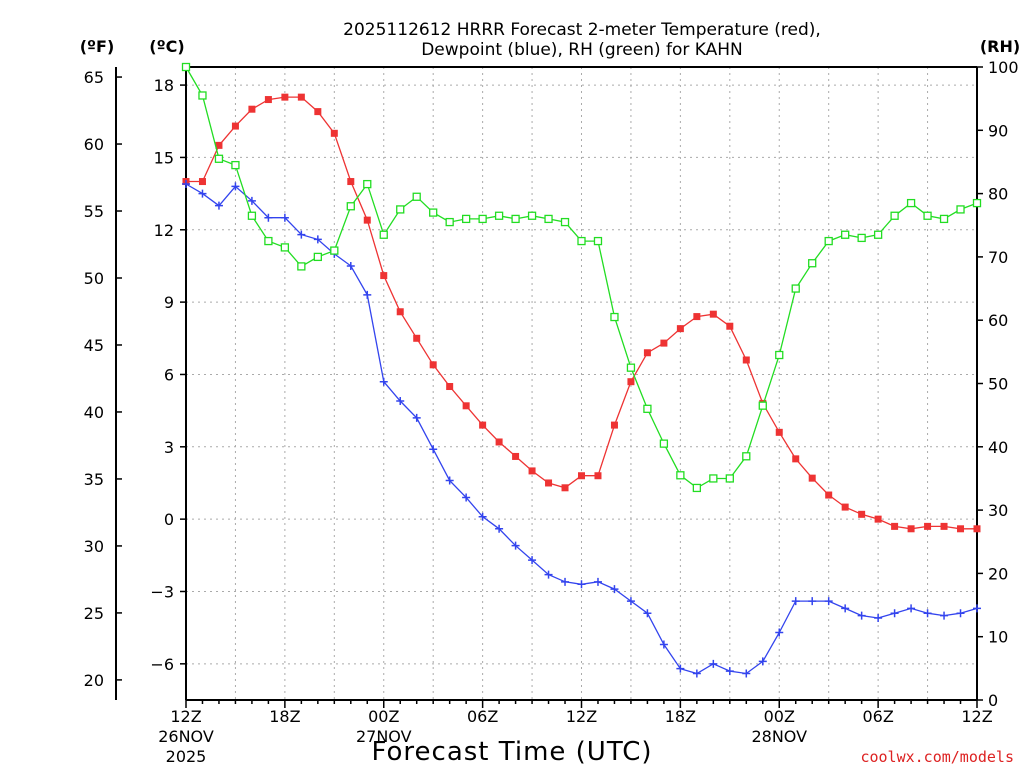  What do you see at coordinates (998, 130) in the screenshot?
I see `rh-tick-label: 90` at bounding box center [998, 130].